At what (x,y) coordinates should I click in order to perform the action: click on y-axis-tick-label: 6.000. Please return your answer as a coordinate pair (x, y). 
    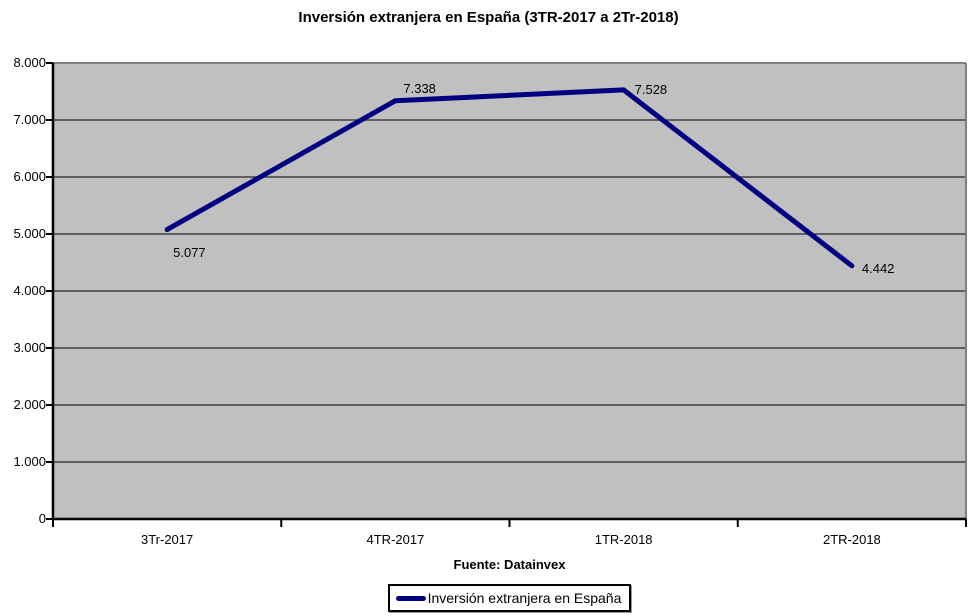
    Looking at the image, I should click on (29, 176).